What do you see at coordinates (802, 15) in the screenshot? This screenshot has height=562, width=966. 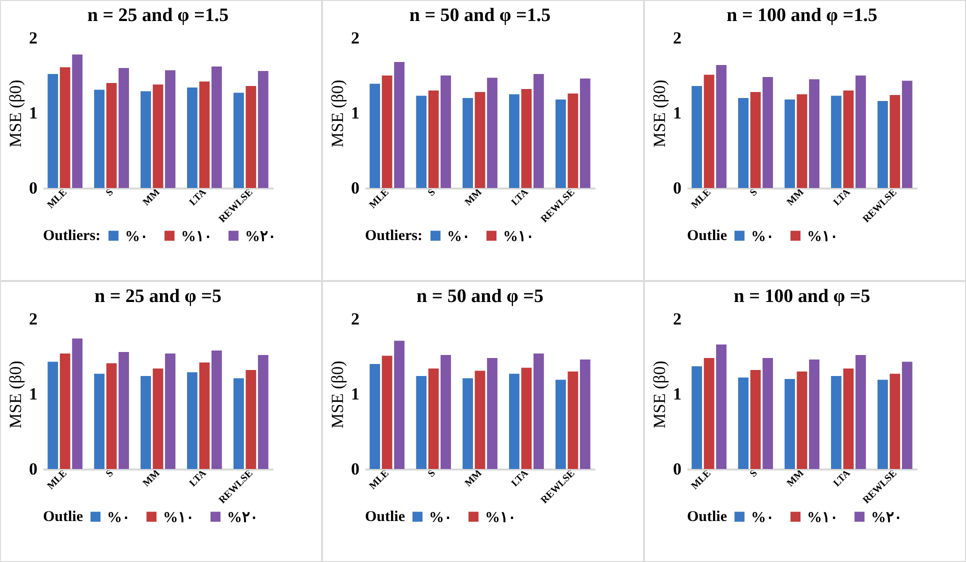 I see `chart-title: n = 100 and φ =1.5` at bounding box center [802, 15].